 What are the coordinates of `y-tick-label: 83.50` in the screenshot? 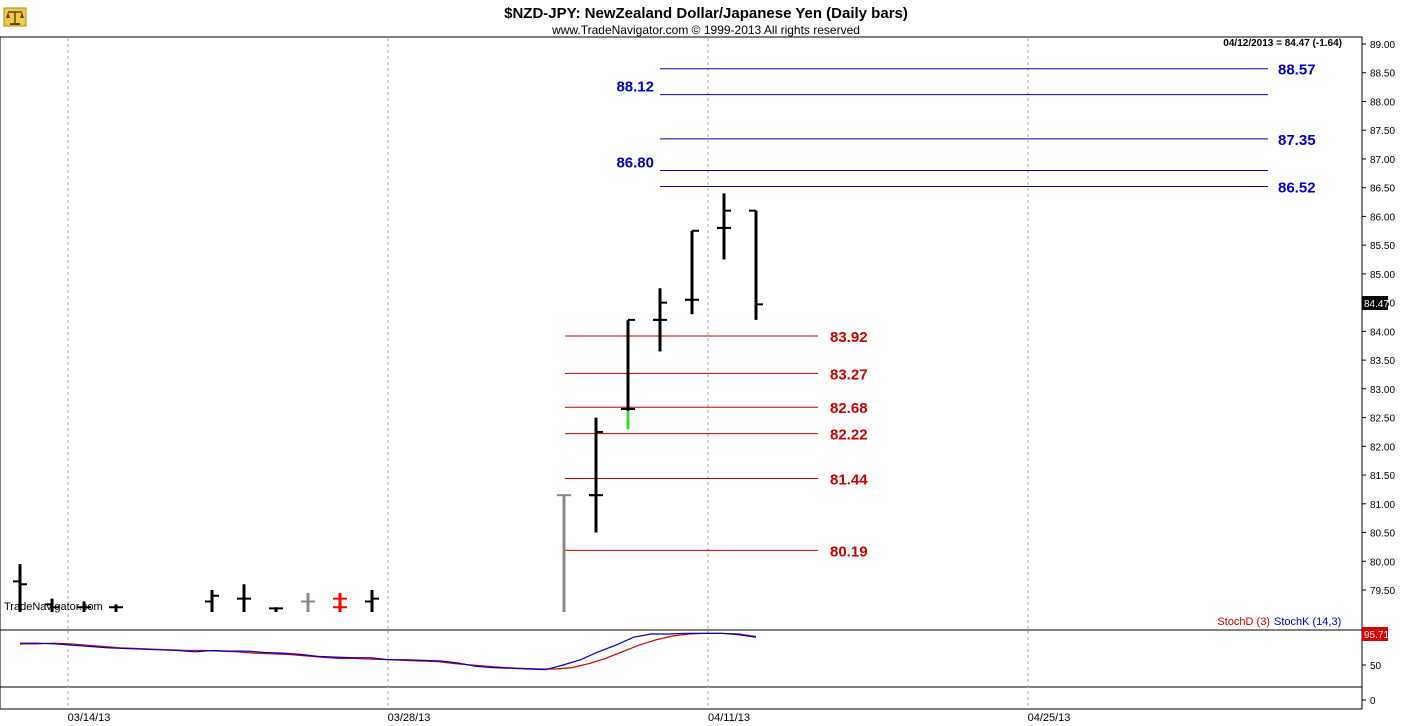 It's located at (1382, 361).